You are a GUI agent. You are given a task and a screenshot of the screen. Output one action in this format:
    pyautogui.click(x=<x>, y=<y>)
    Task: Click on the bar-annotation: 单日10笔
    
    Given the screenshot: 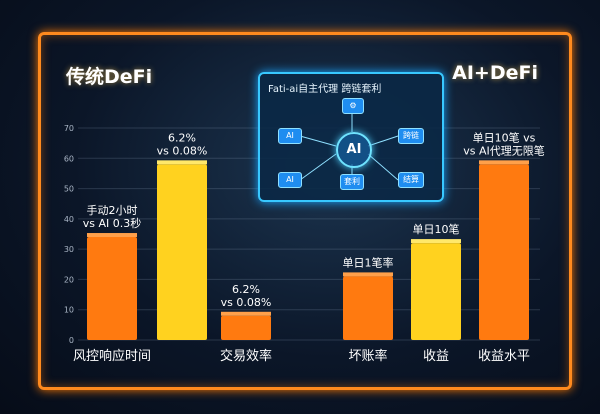 What is the action you would take?
    pyautogui.click(x=436, y=229)
    